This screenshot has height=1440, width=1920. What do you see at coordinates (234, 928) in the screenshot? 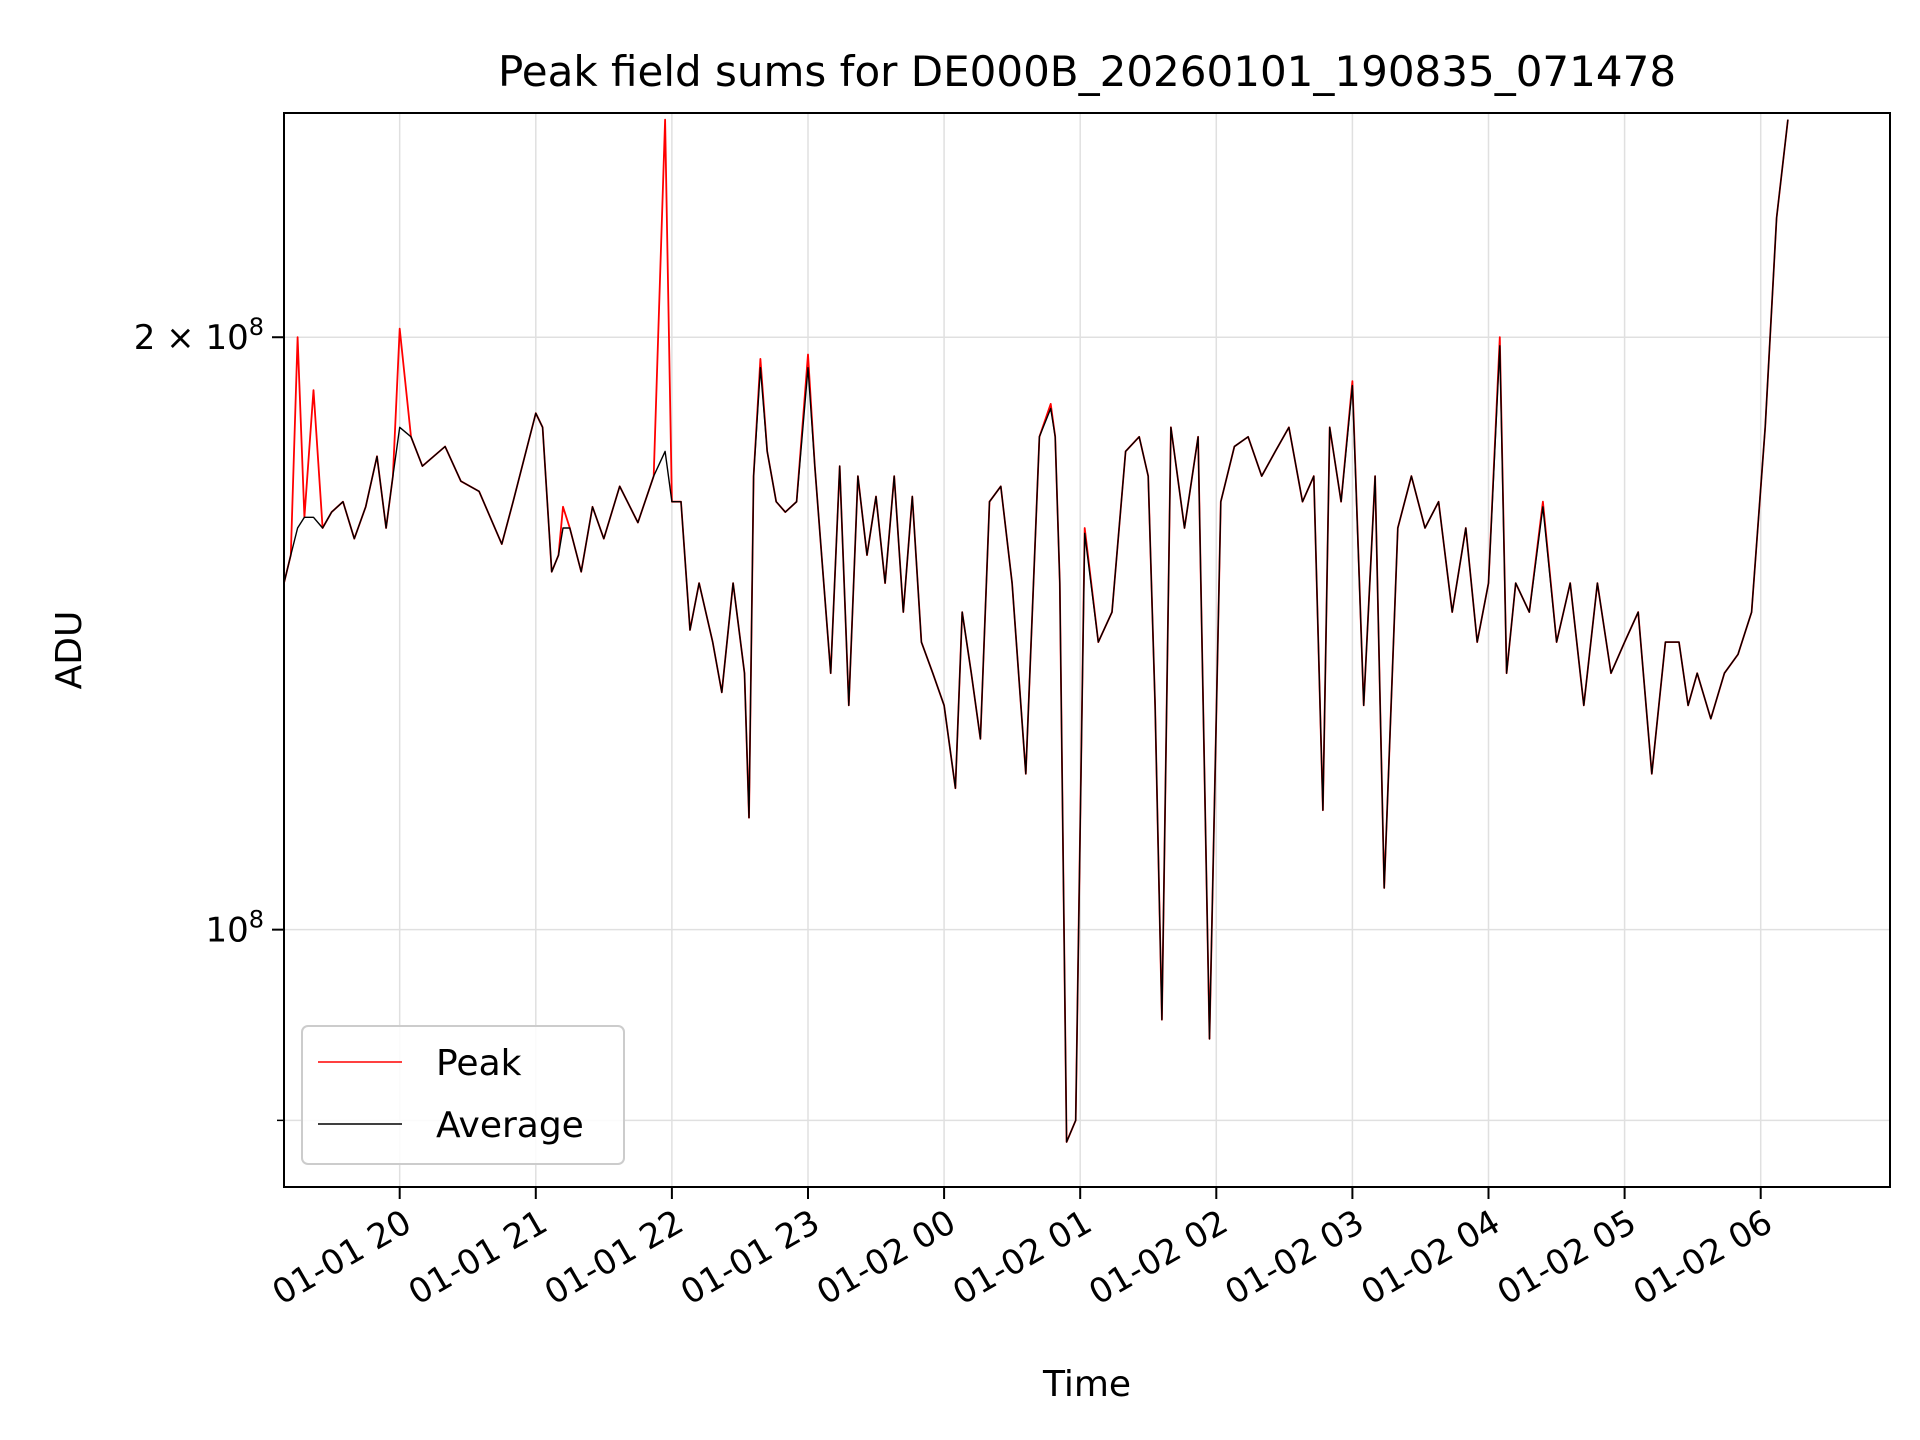
I see `y-tick-label: 108` at bounding box center [234, 928].